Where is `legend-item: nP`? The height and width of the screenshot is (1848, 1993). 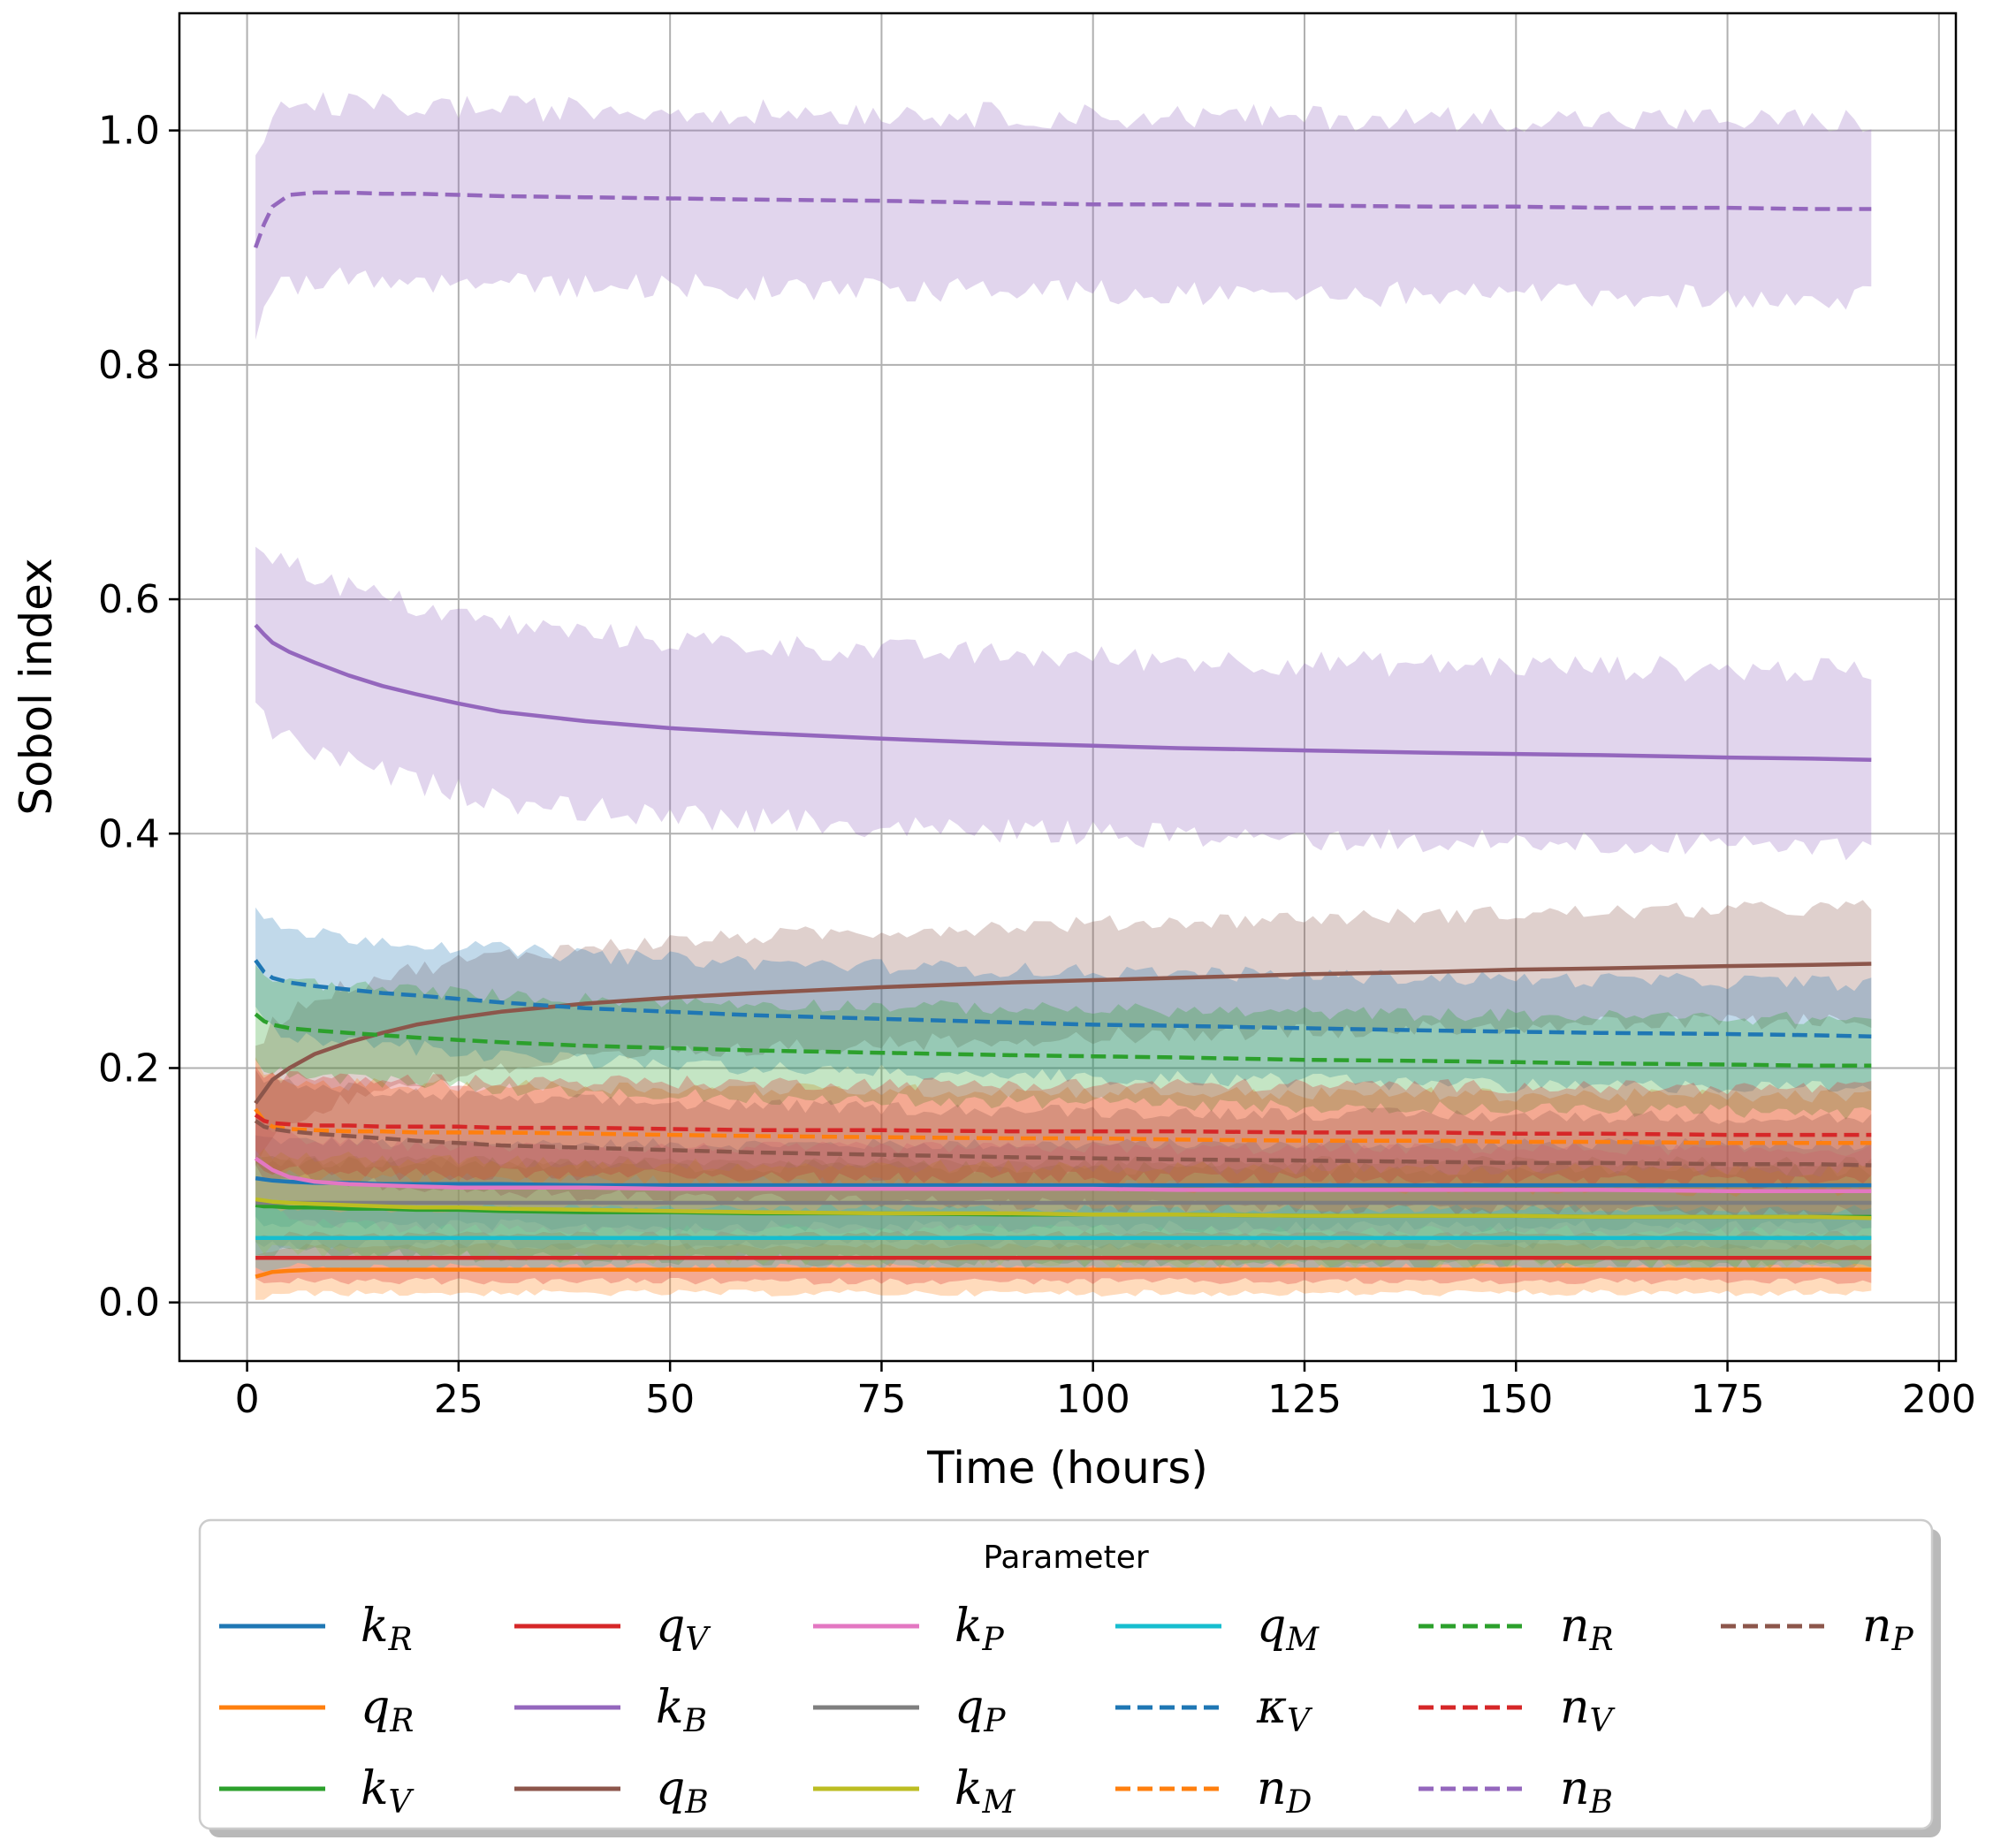
legend-item: nP is located at coordinates (1817, 1629).